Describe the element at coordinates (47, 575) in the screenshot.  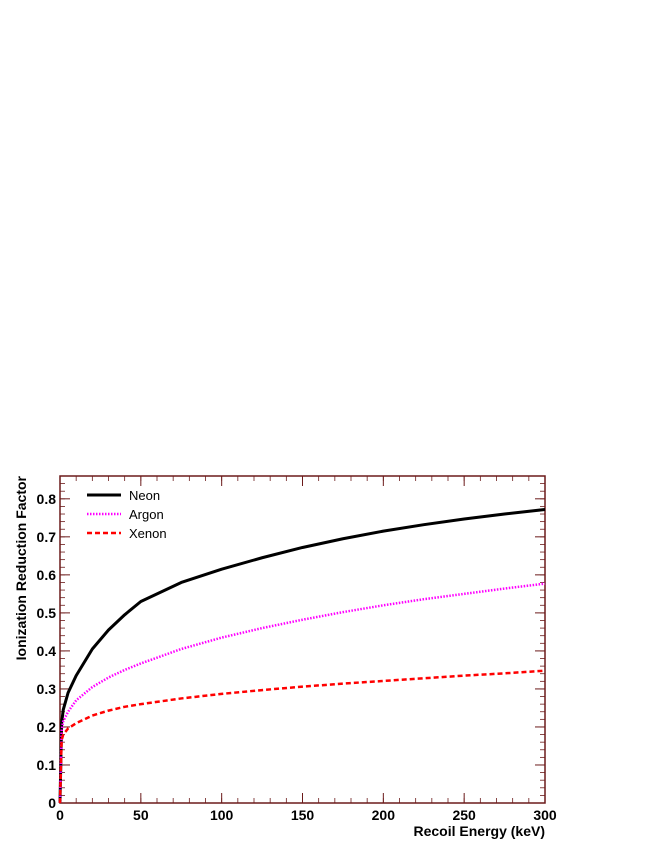
I see `y-tick-label: 0.6` at that location.